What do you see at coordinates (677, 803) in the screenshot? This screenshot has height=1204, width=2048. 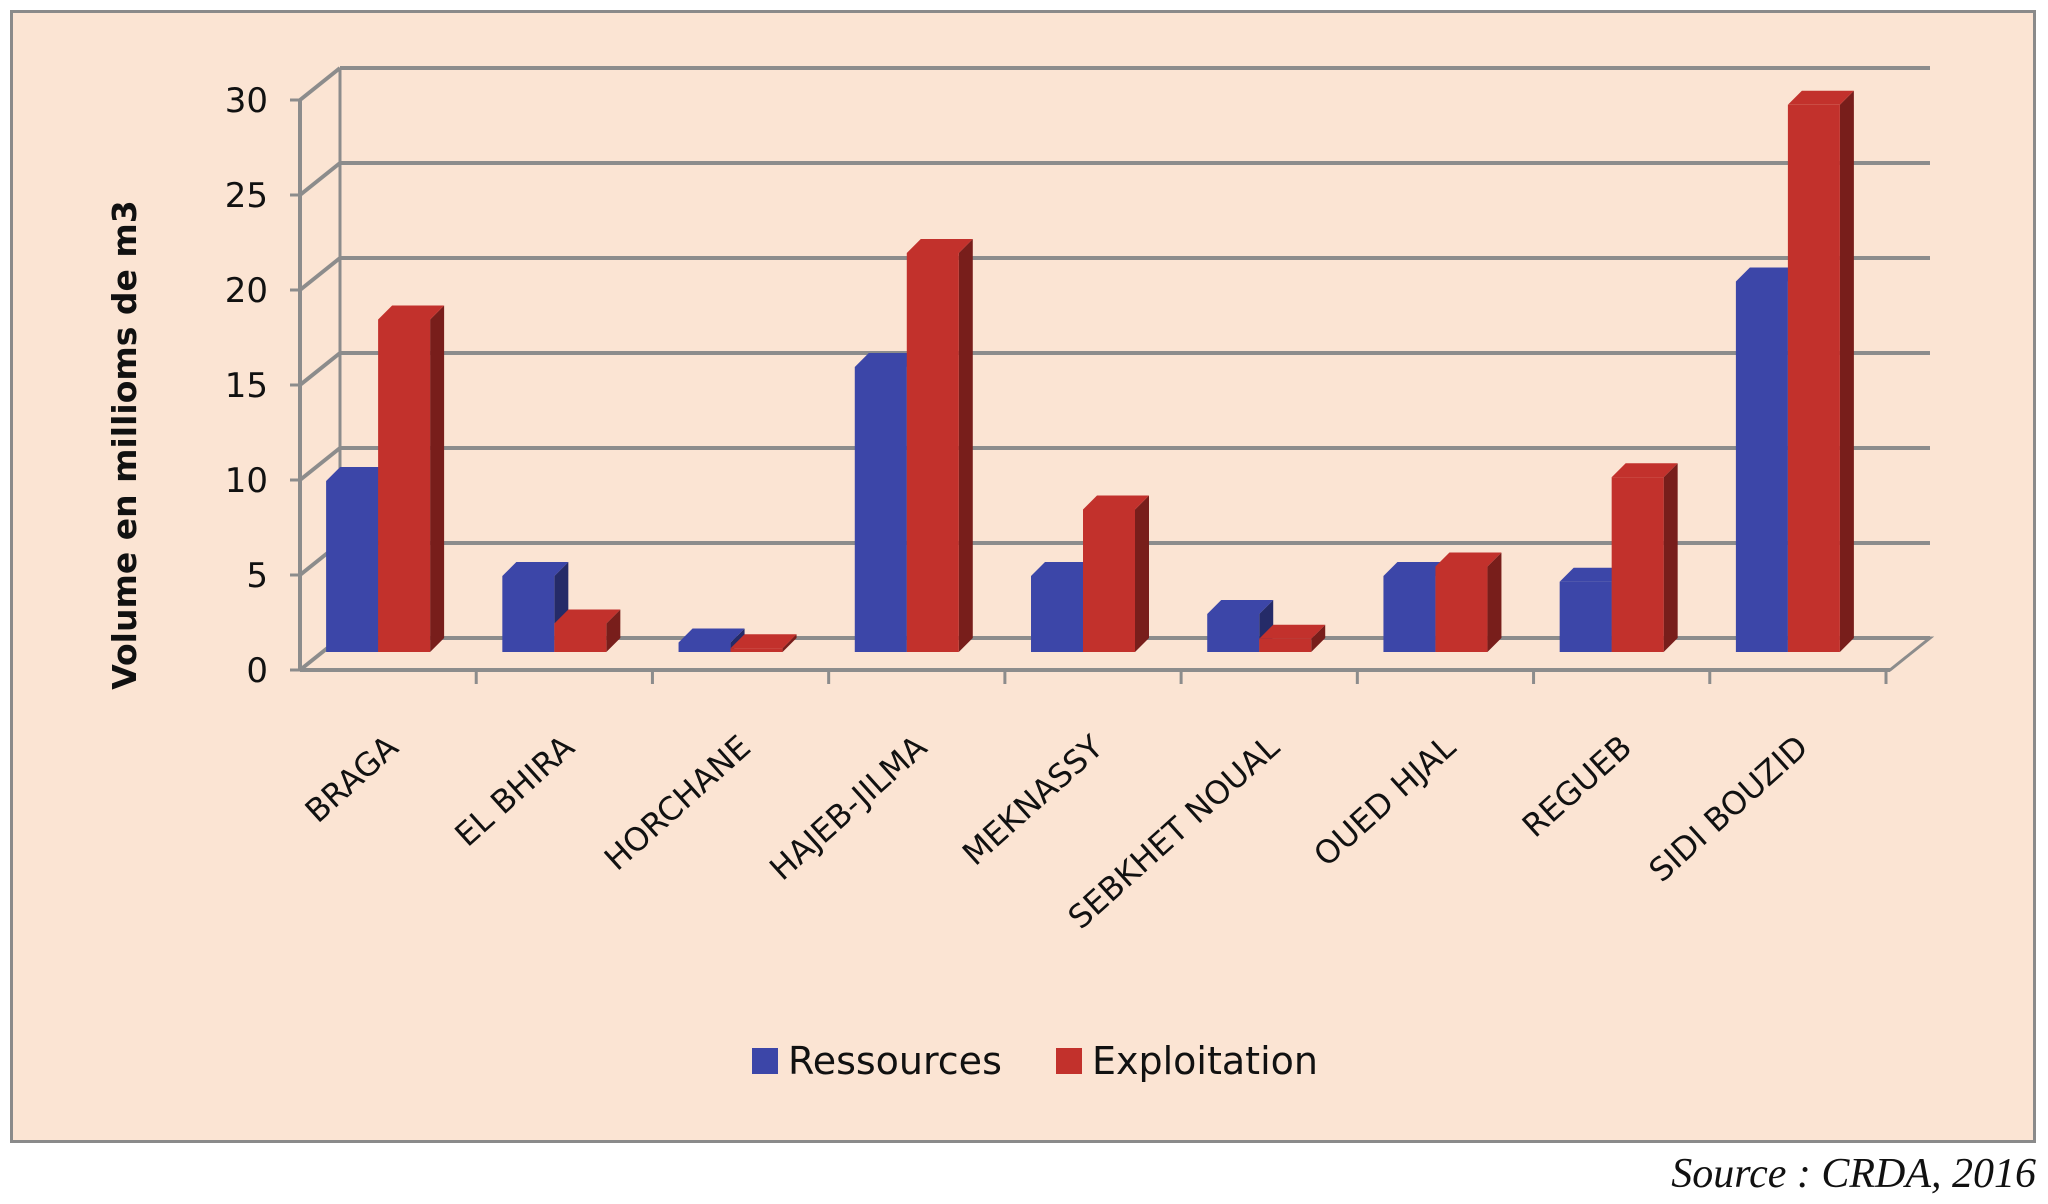 I see `x-tick-label: HORCHANE` at bounding box center [677, 803].